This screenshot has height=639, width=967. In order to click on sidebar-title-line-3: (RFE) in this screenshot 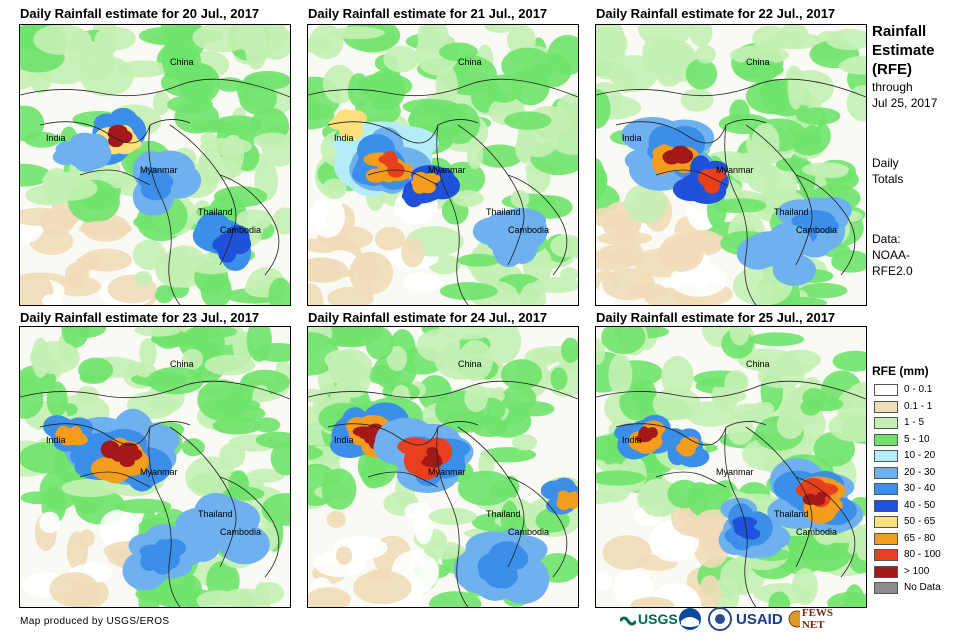, I will do `click(892, 69)`.